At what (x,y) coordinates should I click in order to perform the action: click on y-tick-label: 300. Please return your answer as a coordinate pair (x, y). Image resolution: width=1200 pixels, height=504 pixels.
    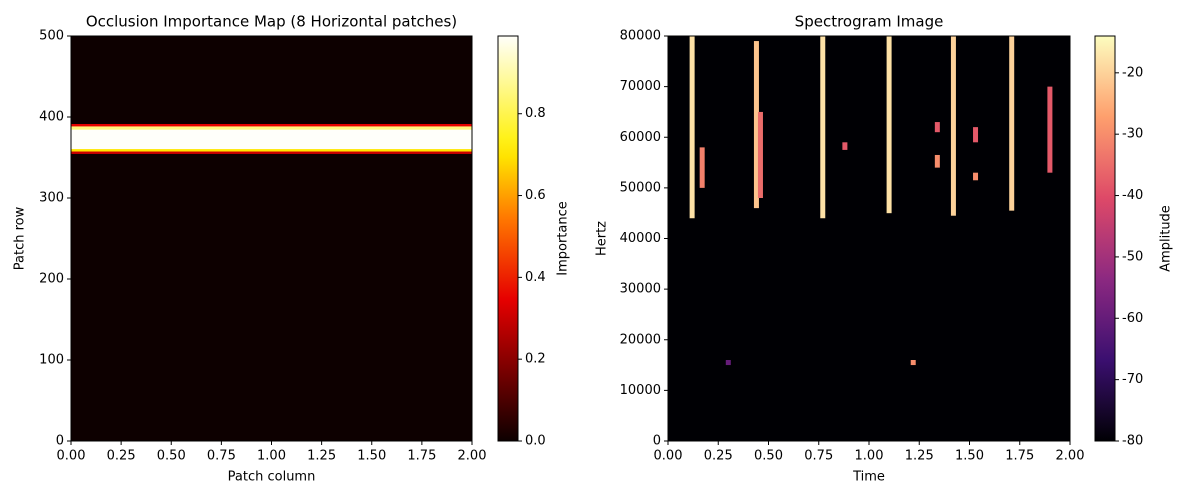
    Looking at the image, I should click on (51, 198).